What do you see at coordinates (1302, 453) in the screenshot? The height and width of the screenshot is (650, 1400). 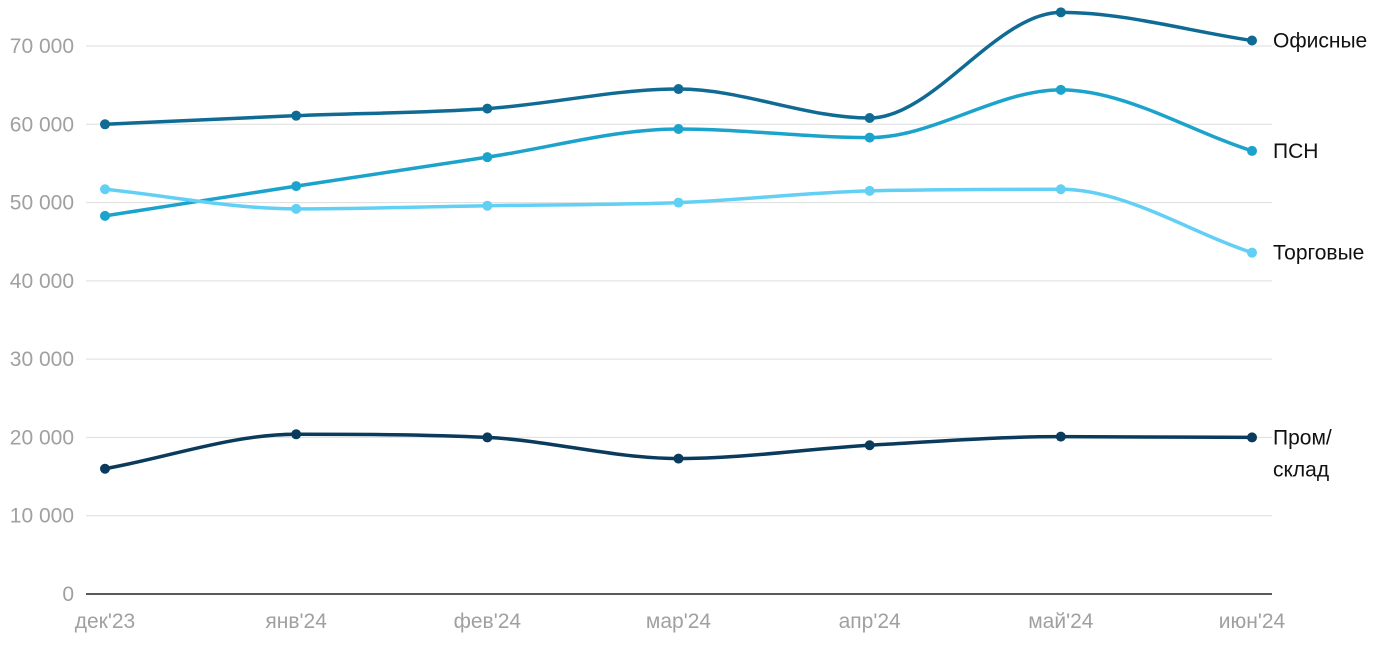 I see `series-label: Пром/склад` at bounding box center [1302, 453].